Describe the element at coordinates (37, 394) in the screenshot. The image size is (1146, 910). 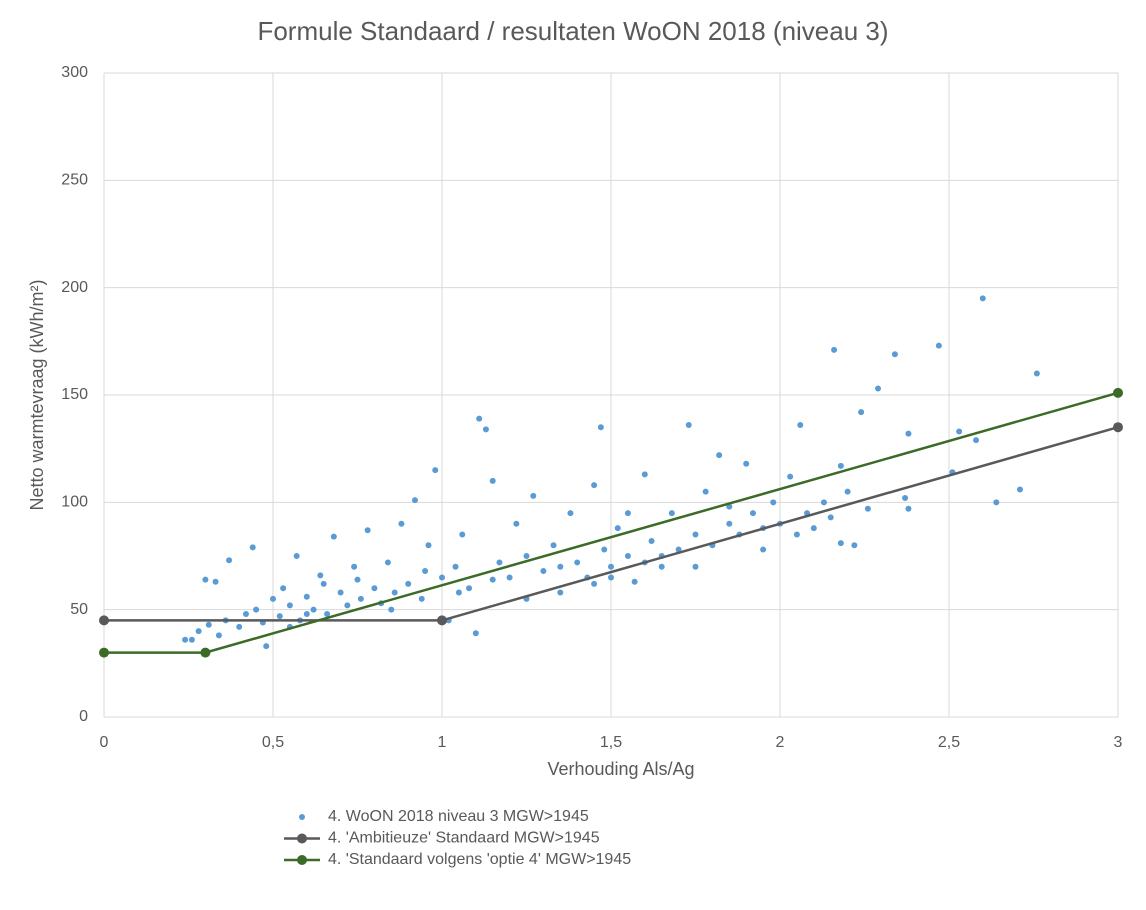
I see `y-axis-label: Netto warmtevraag (kWh/m²)` at that location.